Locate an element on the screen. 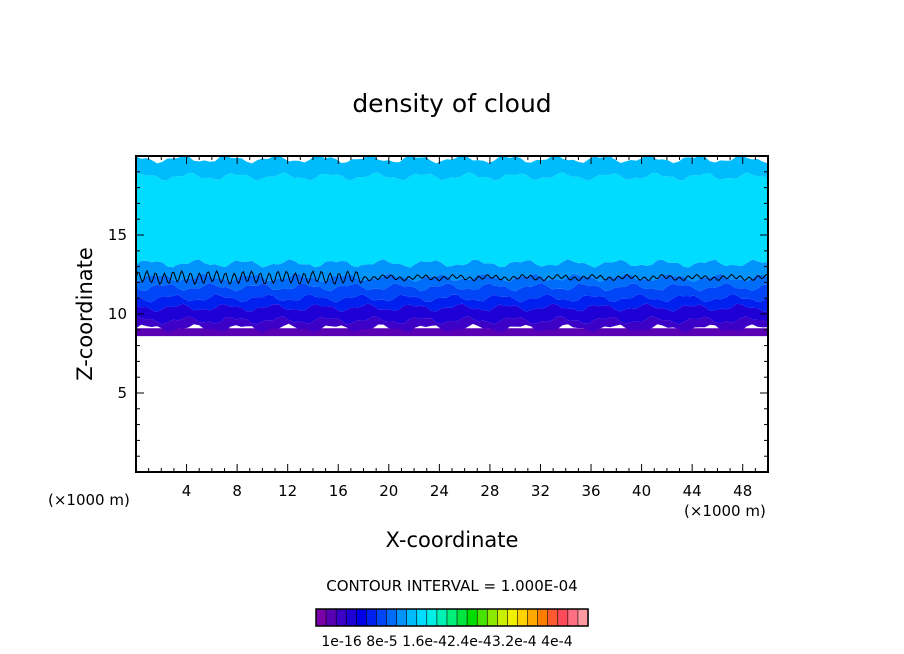 This screenshot has height=654, width=904. x-tick-label: 40 is located at coordinates (641, 491).